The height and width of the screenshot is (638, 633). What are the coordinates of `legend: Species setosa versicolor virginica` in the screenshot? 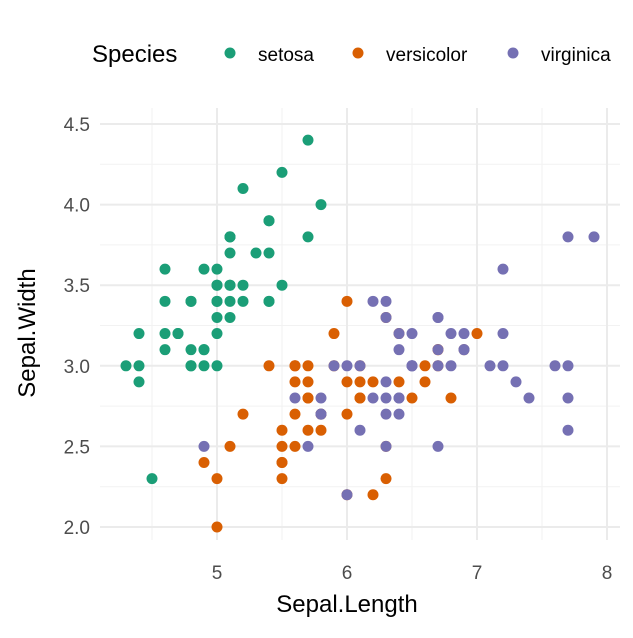 It's located at (351, 54).